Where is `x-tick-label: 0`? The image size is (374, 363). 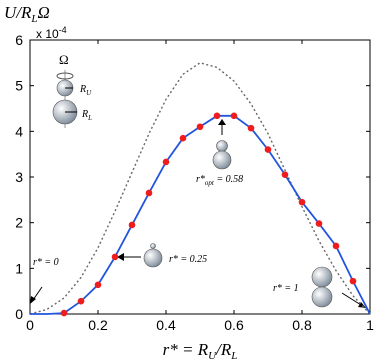 x-tick-label: 0 is located at coordinates (30, 325).